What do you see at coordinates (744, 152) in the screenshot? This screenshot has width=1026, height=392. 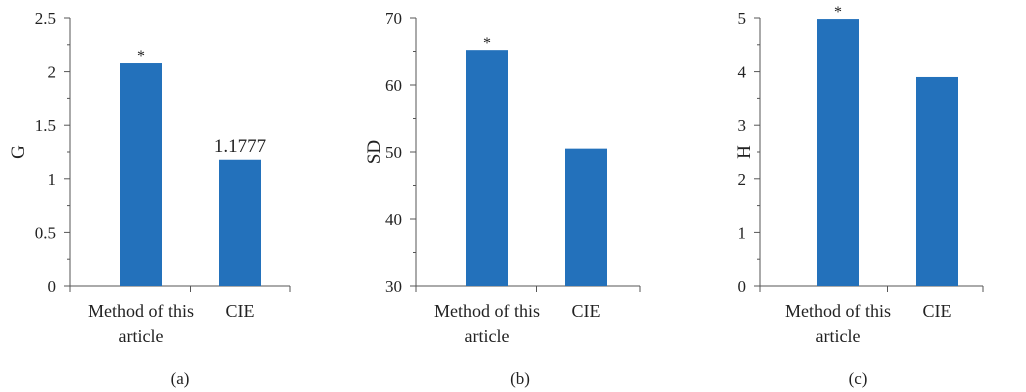 I see `y-axis-title: H` at bounding box center [744, 152].